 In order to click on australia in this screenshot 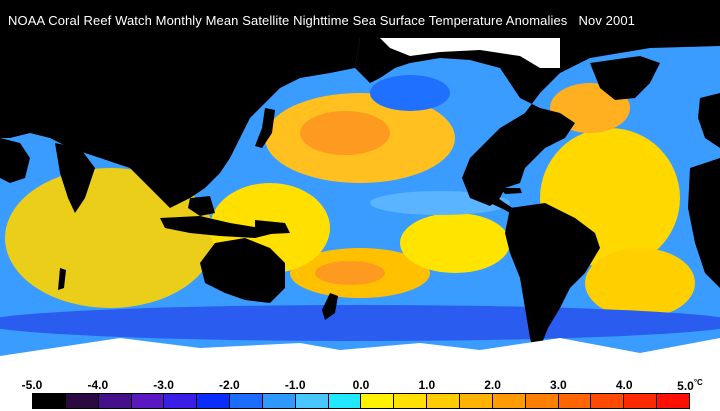, I will do `click(242, 270)`.